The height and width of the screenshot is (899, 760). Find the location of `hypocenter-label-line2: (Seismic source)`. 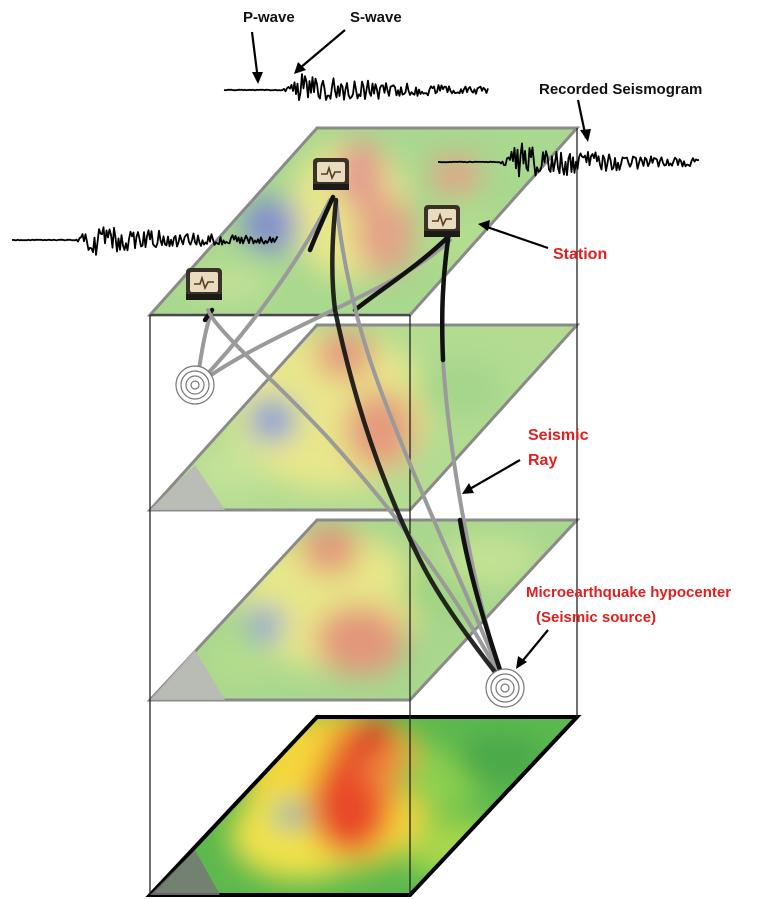

hypocenter-label-line2: (Seismic source) is located at coordinates (596, 617).